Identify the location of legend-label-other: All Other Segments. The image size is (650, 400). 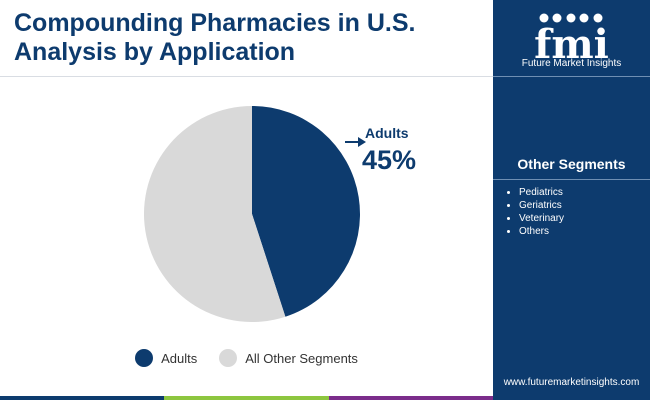
(301, 358).